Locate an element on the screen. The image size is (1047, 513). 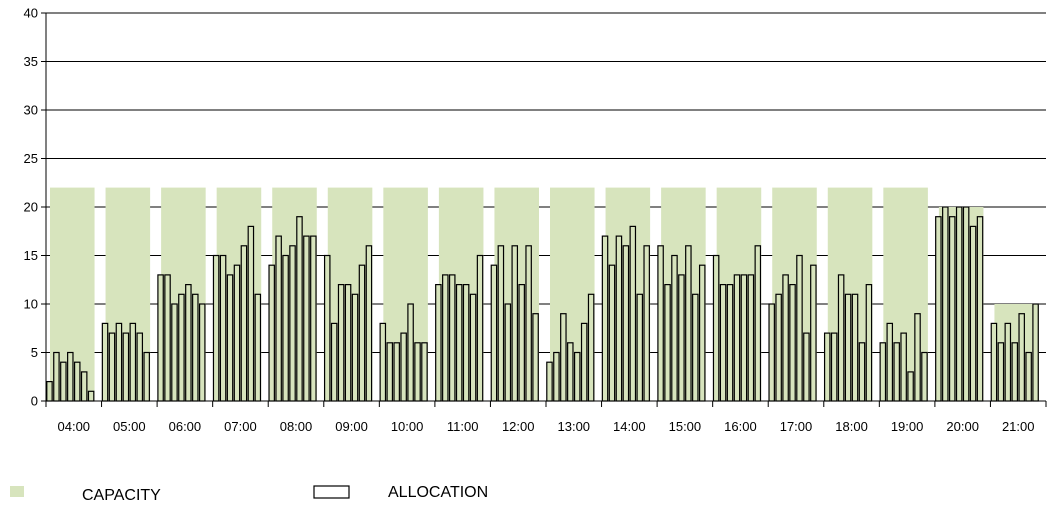
x-tick-label: 21:00 is located at coordinates (1018, 426).